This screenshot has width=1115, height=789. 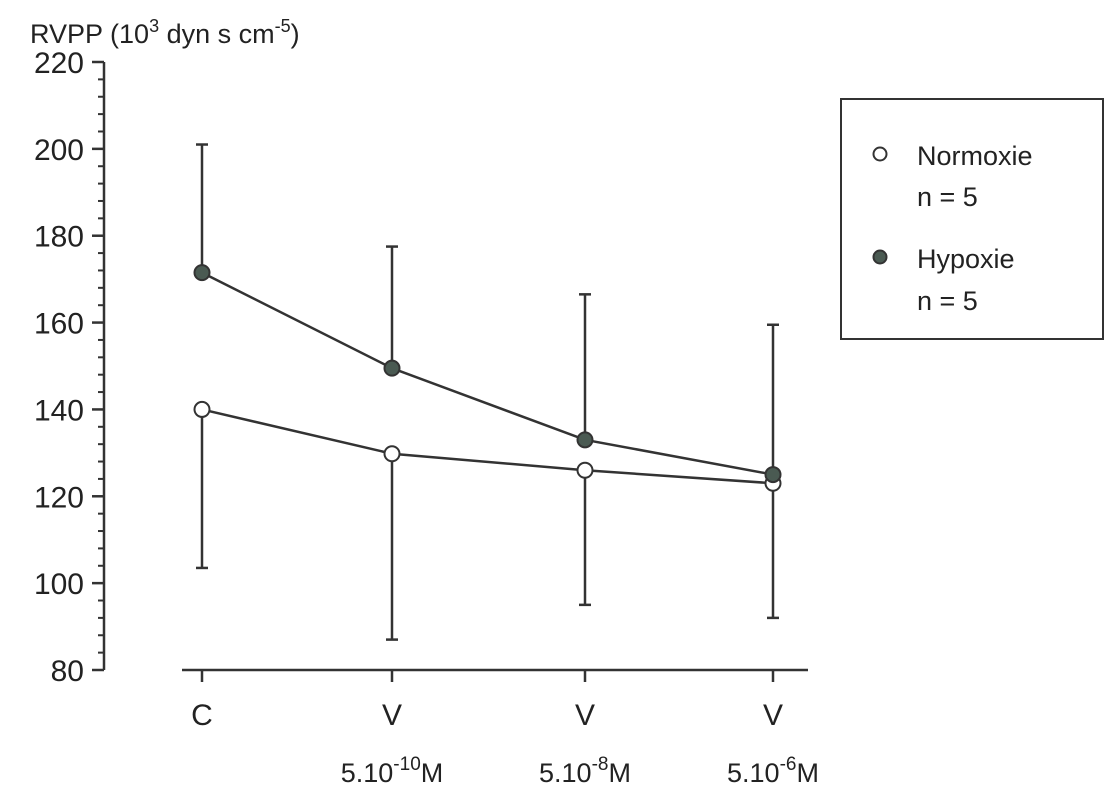 I want to click on x-sublabel: 5.10-10M, so click(x=392, y=771).